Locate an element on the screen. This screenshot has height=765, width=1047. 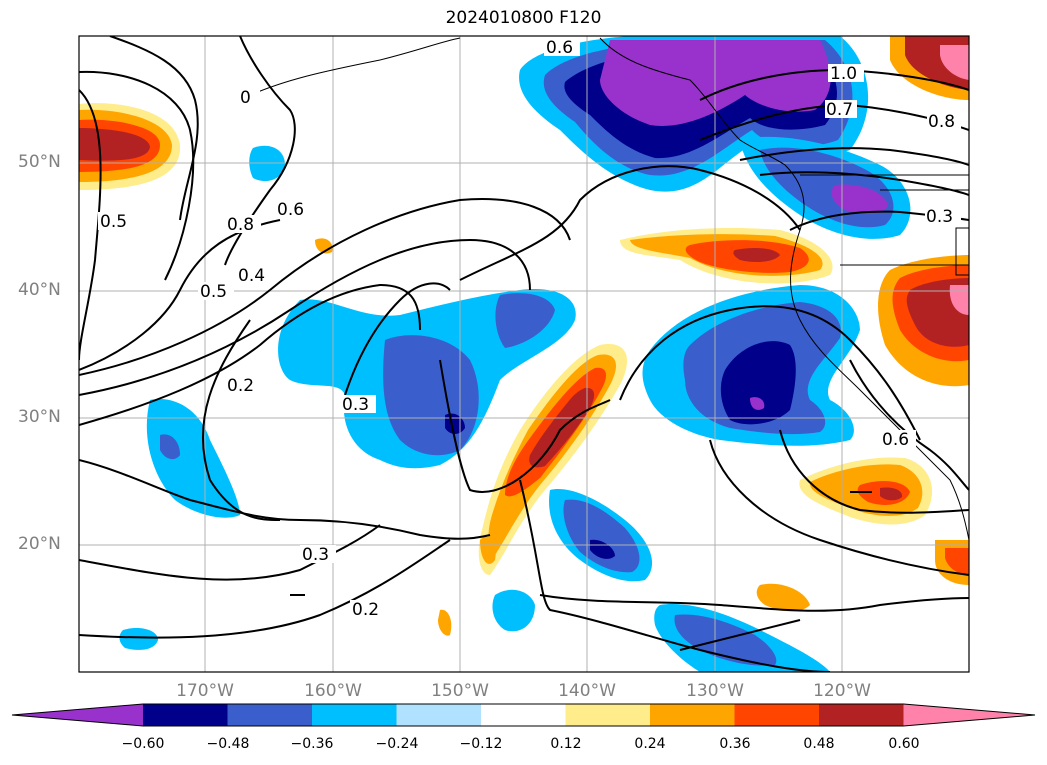
cold-anomaly-subtropics-east is located at coordinates (751, 365).